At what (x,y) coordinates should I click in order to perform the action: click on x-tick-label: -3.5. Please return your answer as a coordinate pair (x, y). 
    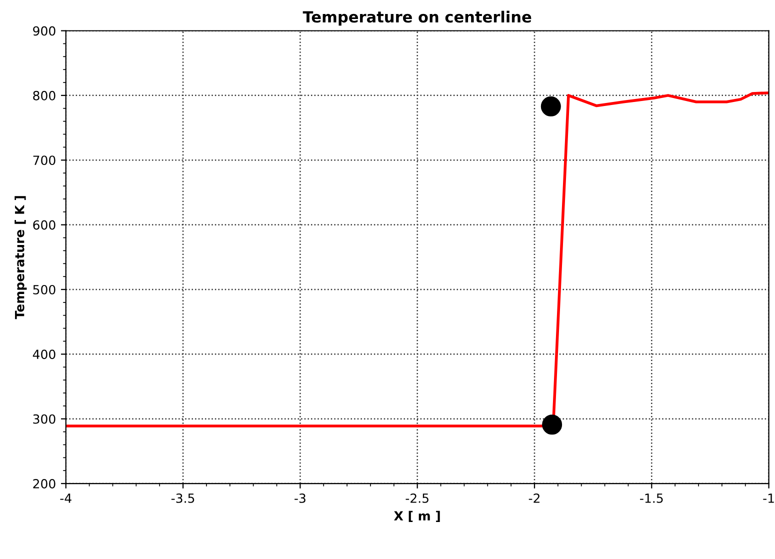
    Looking at the image, I should click on (182, 498).